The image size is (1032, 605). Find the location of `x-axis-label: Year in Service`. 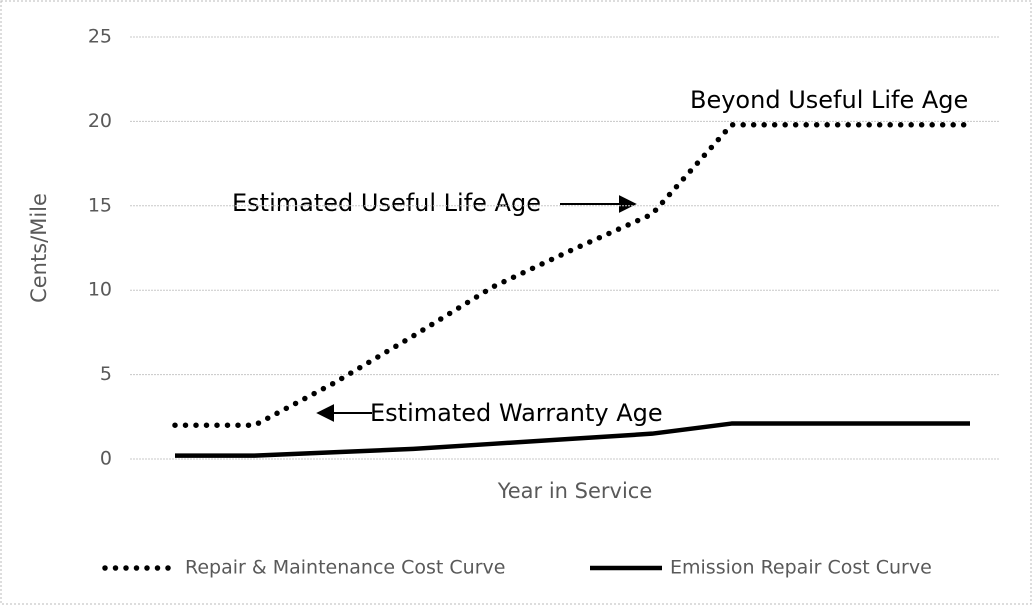

x-axis-label: Year in Service is located at coordinates (575, 491).